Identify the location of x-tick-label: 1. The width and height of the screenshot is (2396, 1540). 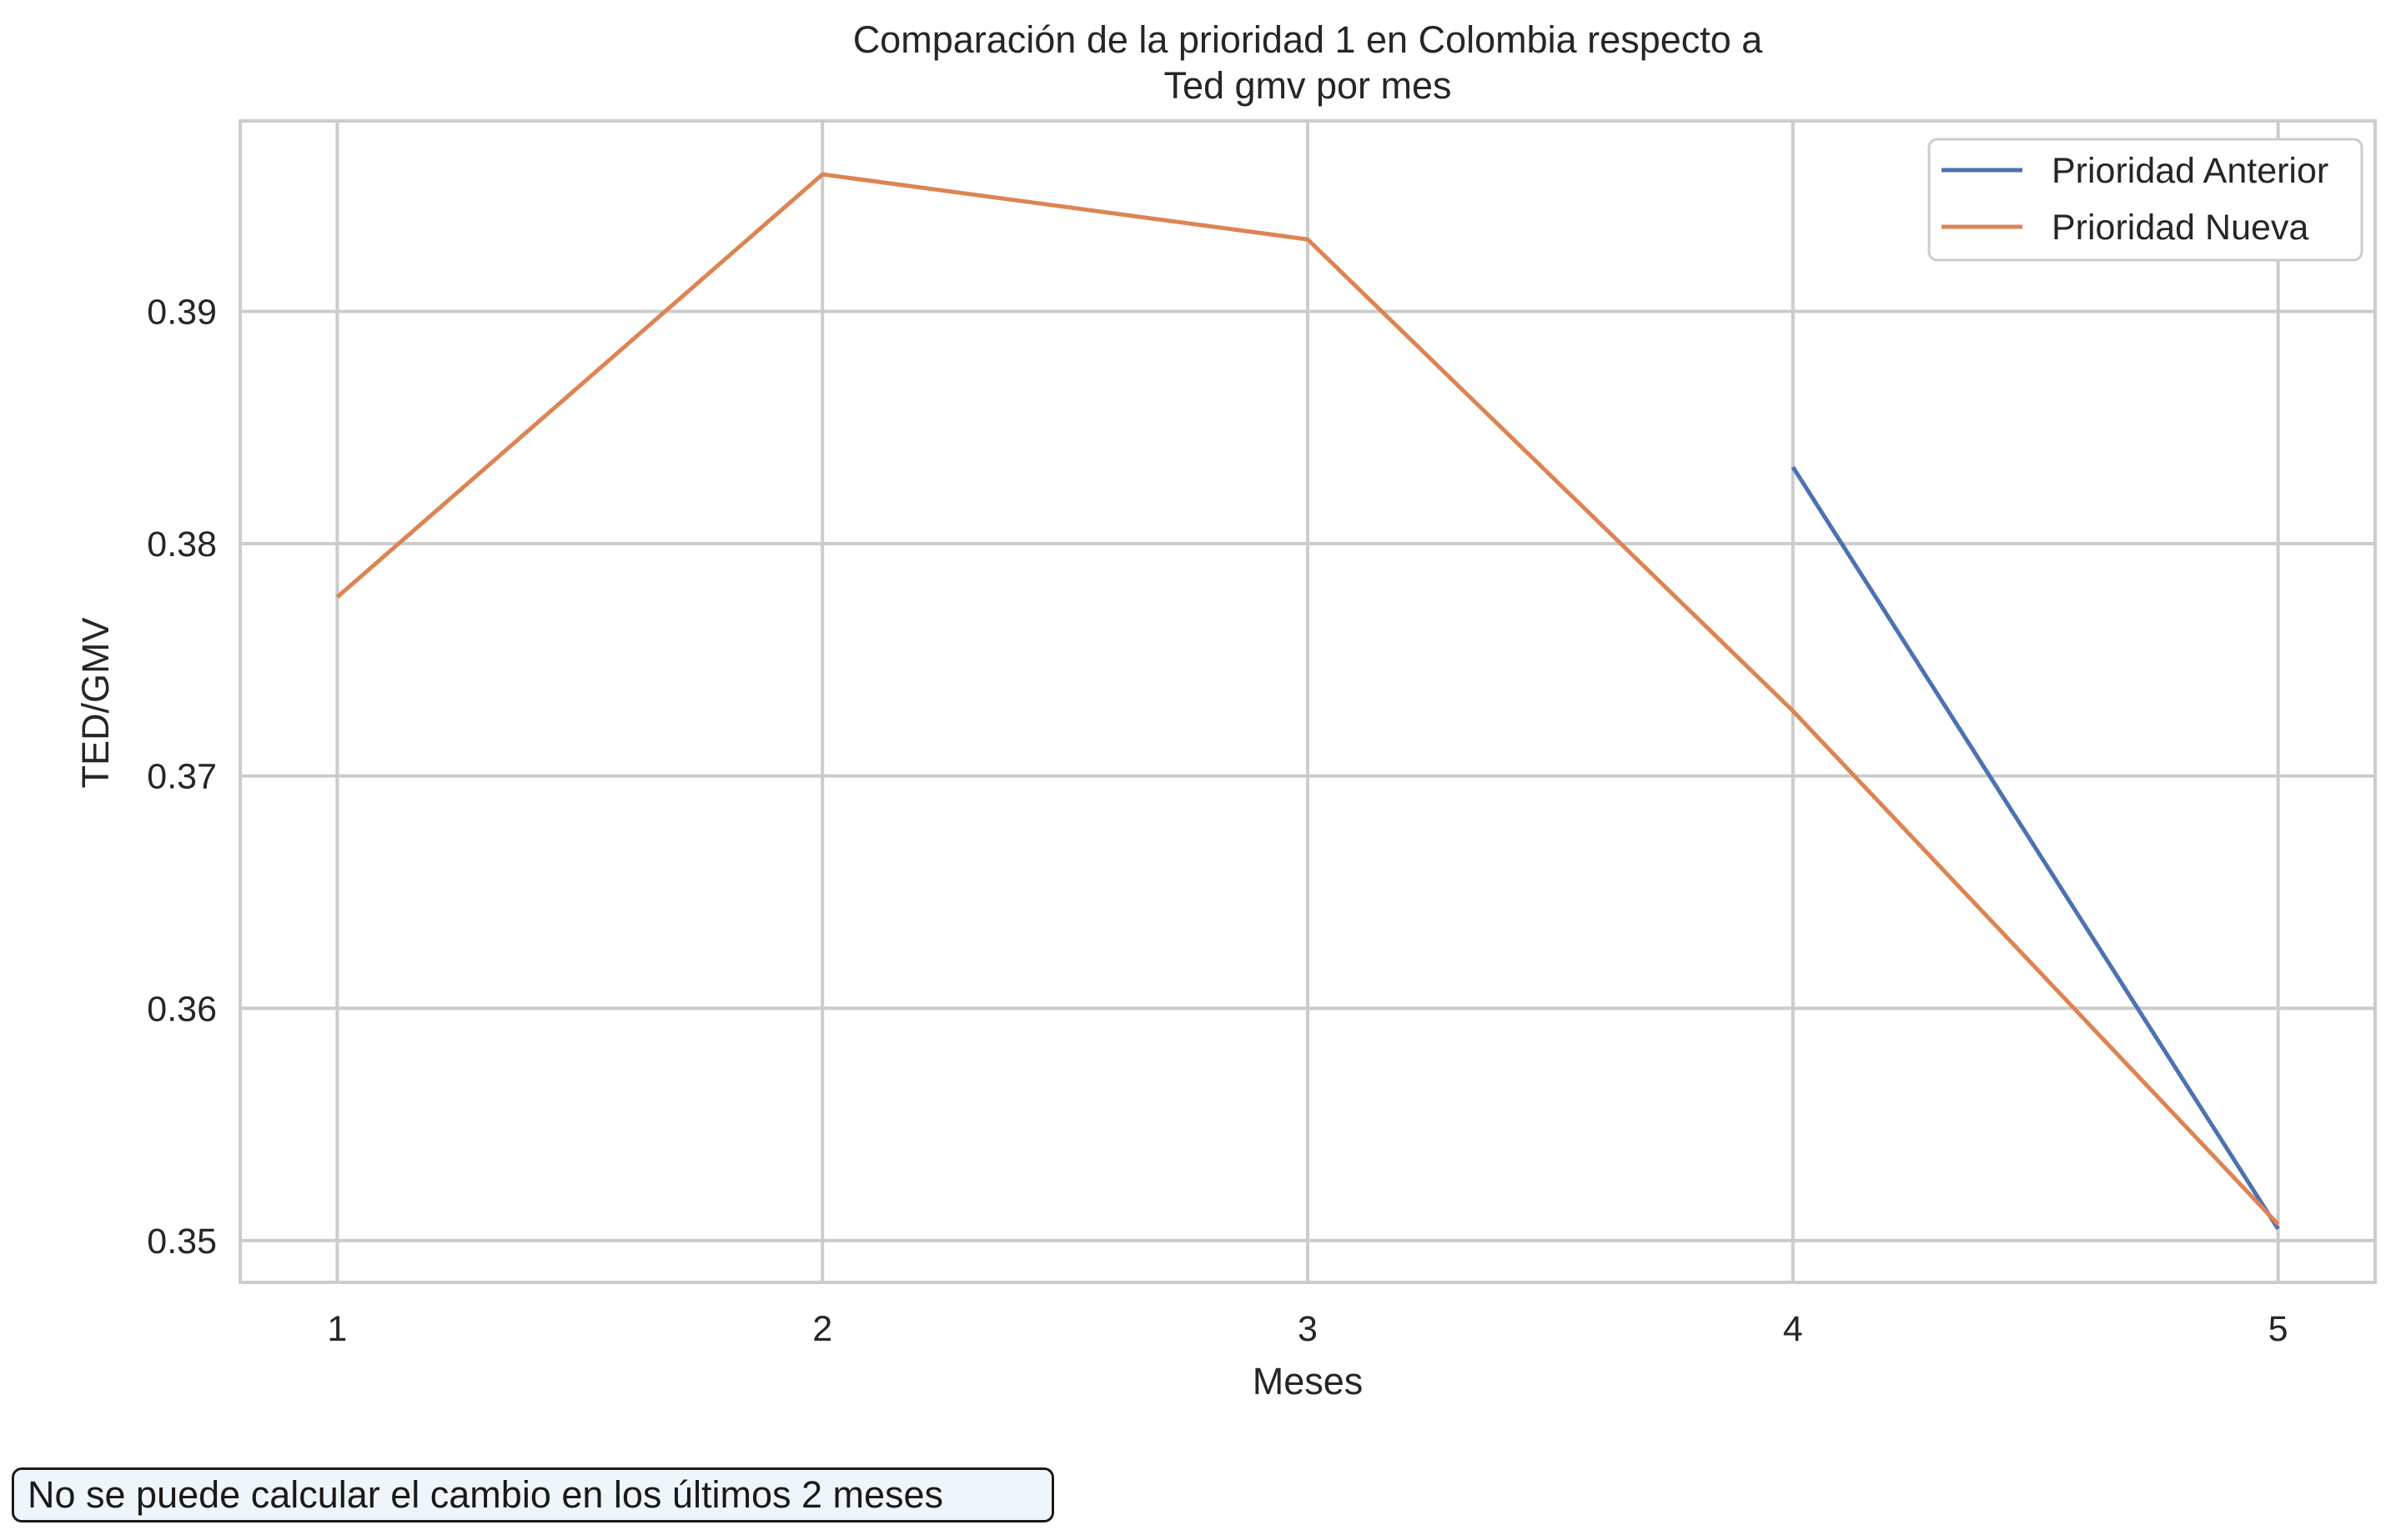
(337, 1329).